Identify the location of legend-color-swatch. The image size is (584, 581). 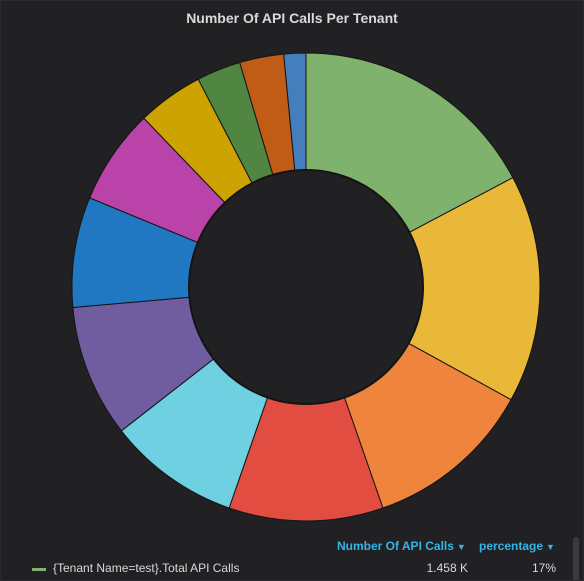
(39, 569).